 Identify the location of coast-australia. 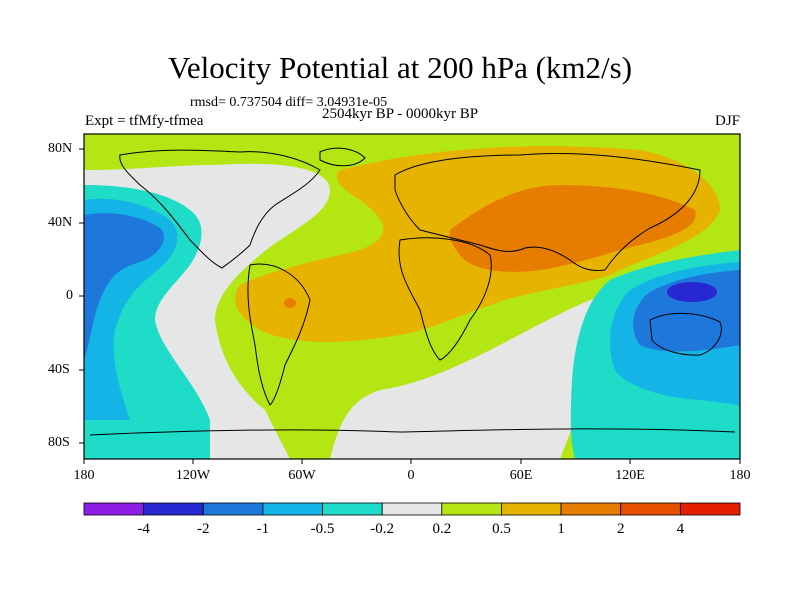
(685, 334).